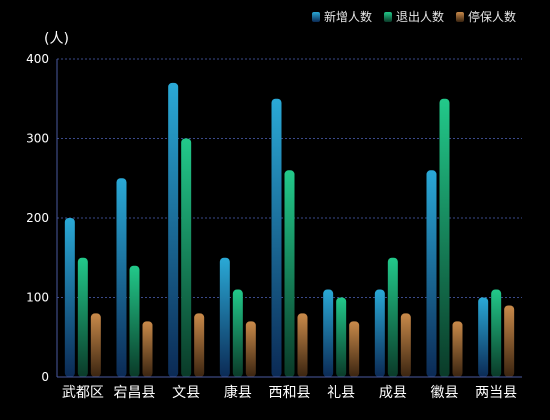 Image resolution: width=550 pixels, height=420 pixels. I want to click on legend-label-new: 新增人数, so click(347, 17).